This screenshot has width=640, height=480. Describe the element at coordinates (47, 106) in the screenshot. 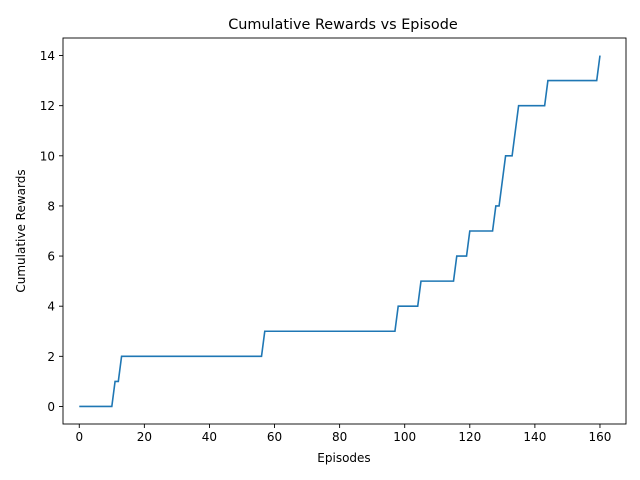

I see `y-tick-label: 12` at that location.